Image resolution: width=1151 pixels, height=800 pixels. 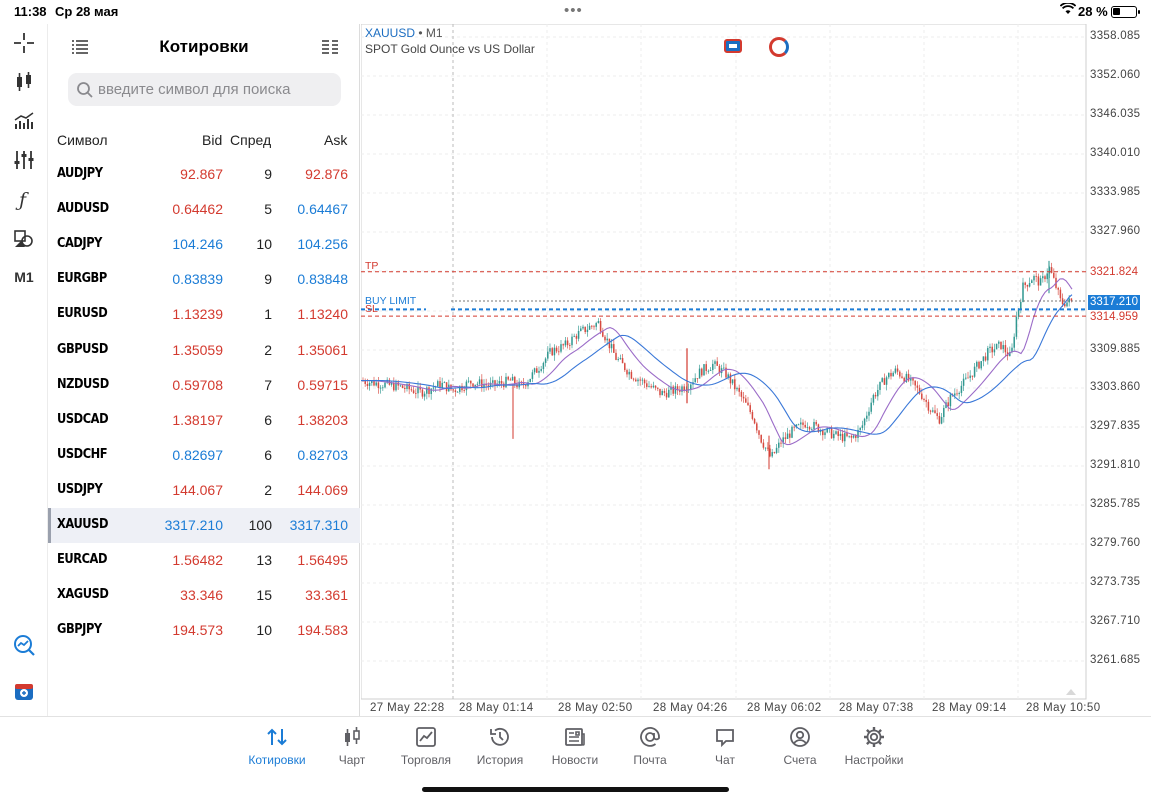 I want to click on quote-ask: 1.56495, so click(x=322, y=560).